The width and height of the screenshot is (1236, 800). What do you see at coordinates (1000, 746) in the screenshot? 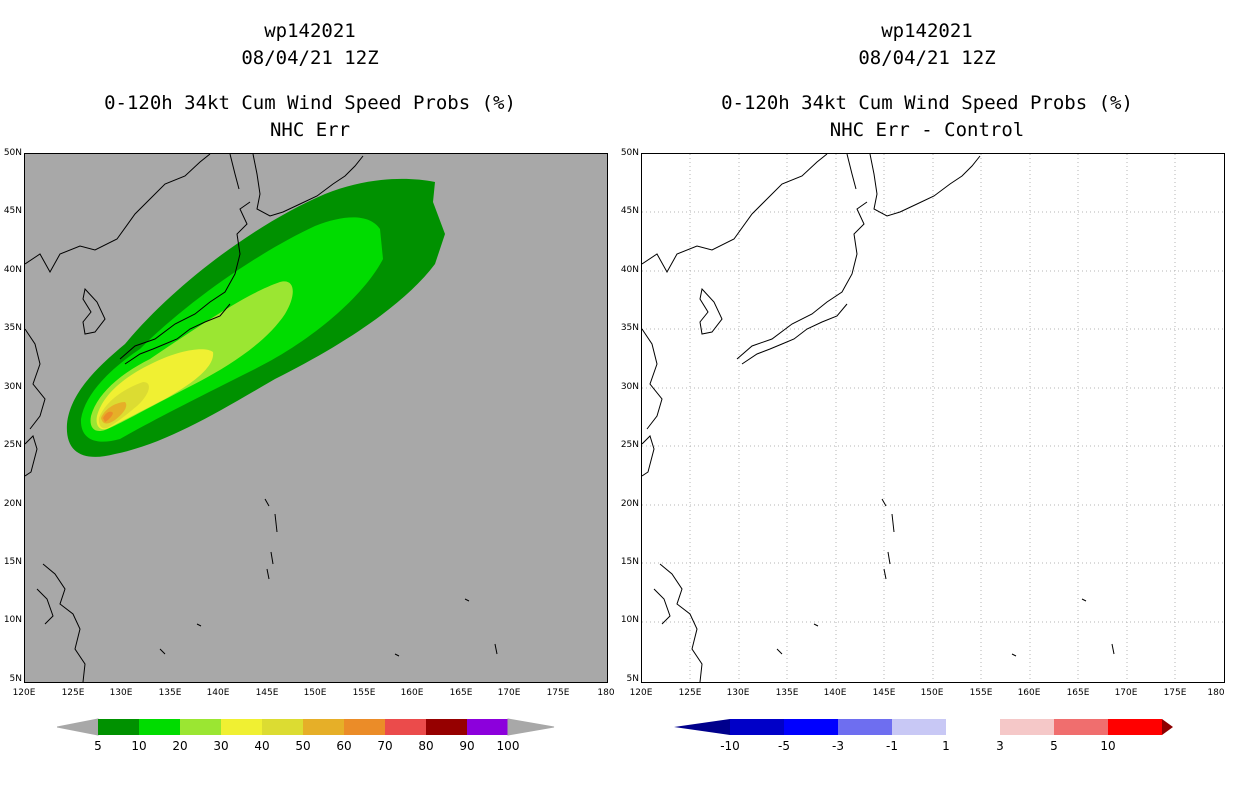
I see `right-colorbar-label-3: 3` at bounding box center [1000, 746].